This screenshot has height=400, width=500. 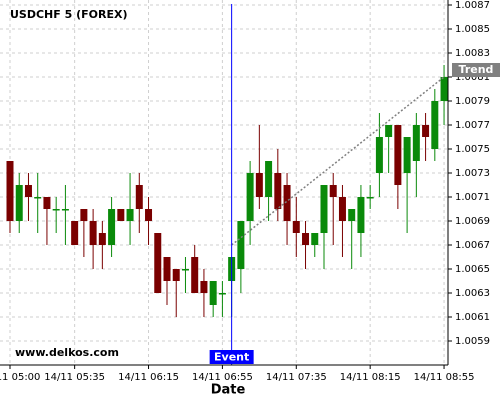 What do you see at coordinates (296, 377) in the screenshot?
I see `x-tick-label: 14/11 07:35` at bounding box center [296, 377].